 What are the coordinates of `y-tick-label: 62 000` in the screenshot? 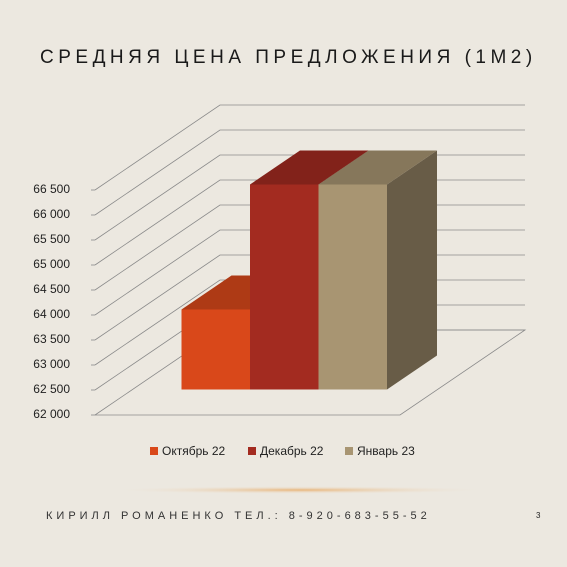 It's located at (51, 414).